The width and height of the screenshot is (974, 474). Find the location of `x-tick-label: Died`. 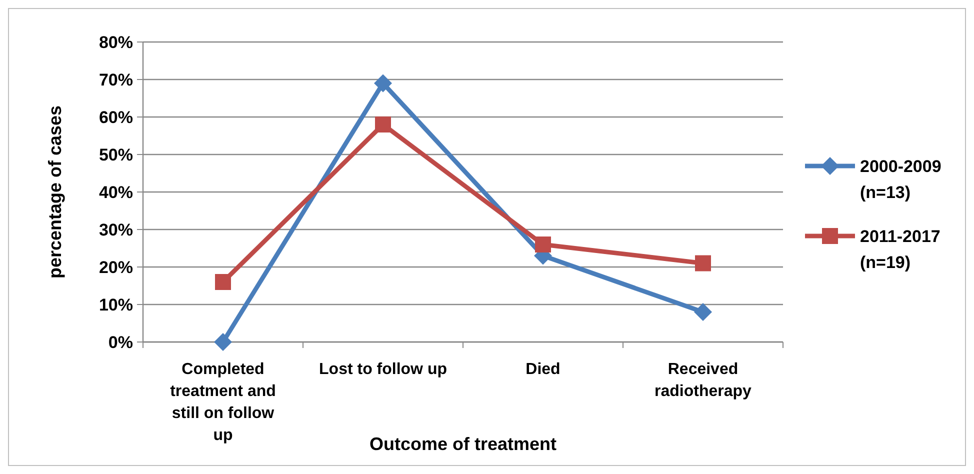

x-tick-label: Died is located at coordinates (543, 369).